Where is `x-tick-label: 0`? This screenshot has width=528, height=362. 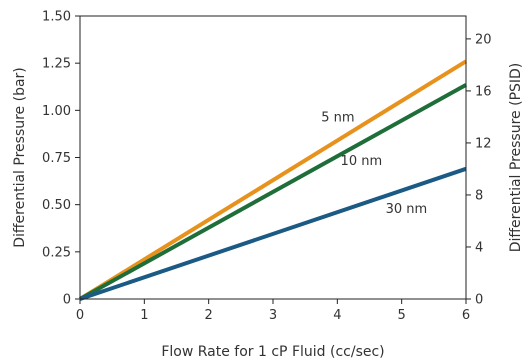 x-tick-label: 0 is located at coordinates (80, 315).